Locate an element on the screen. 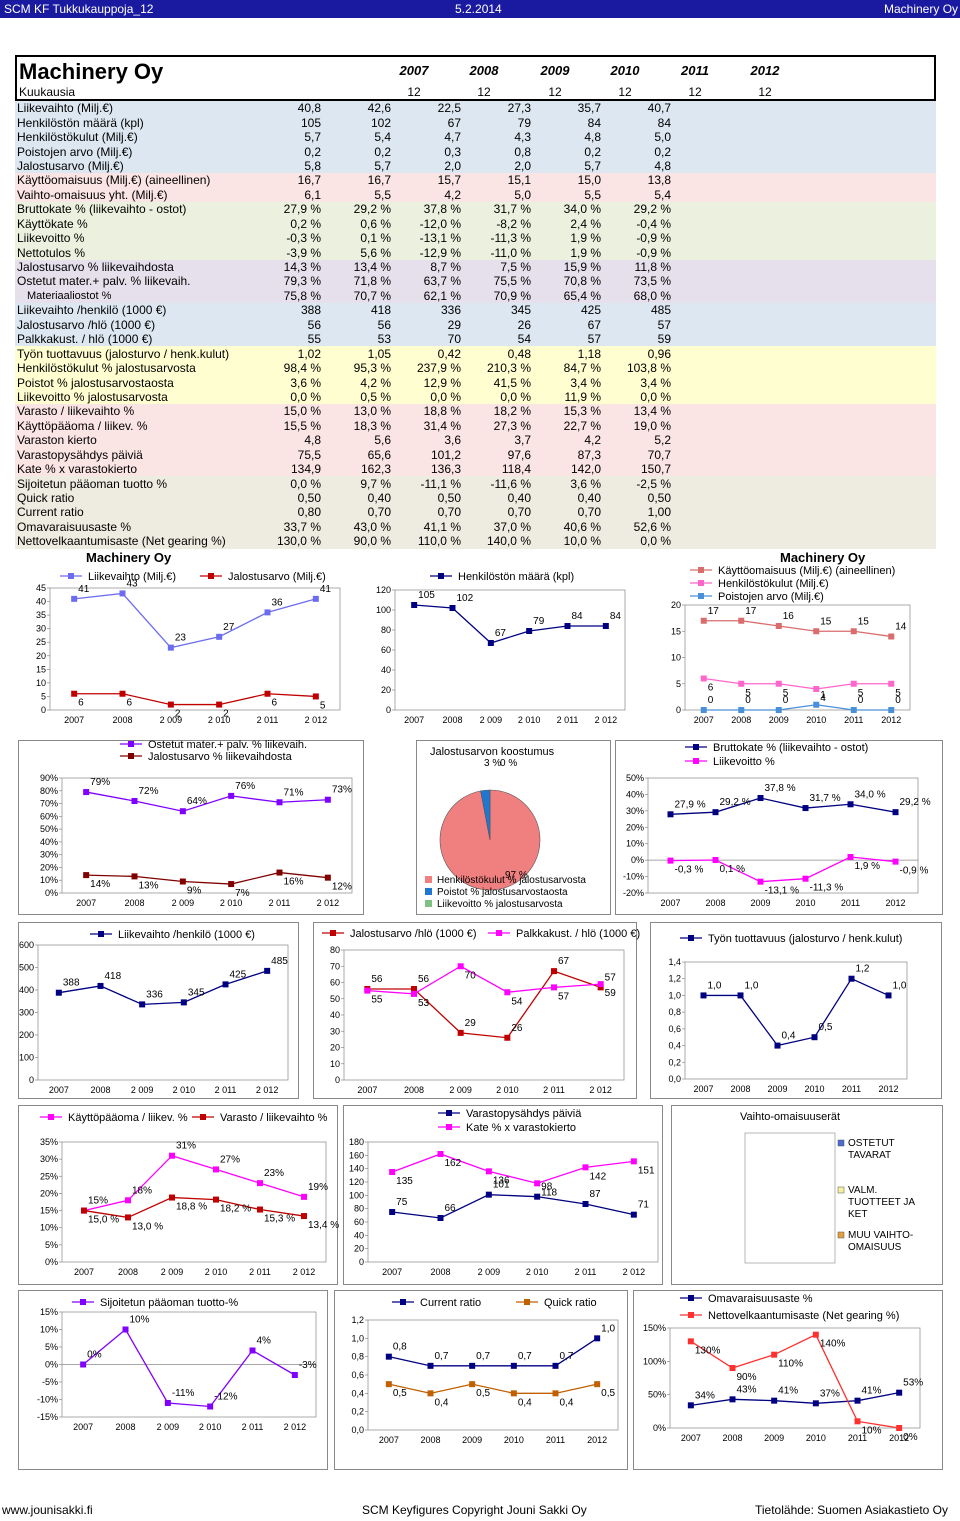  y-tick-label: 10% is located at coordinates (635, 844).